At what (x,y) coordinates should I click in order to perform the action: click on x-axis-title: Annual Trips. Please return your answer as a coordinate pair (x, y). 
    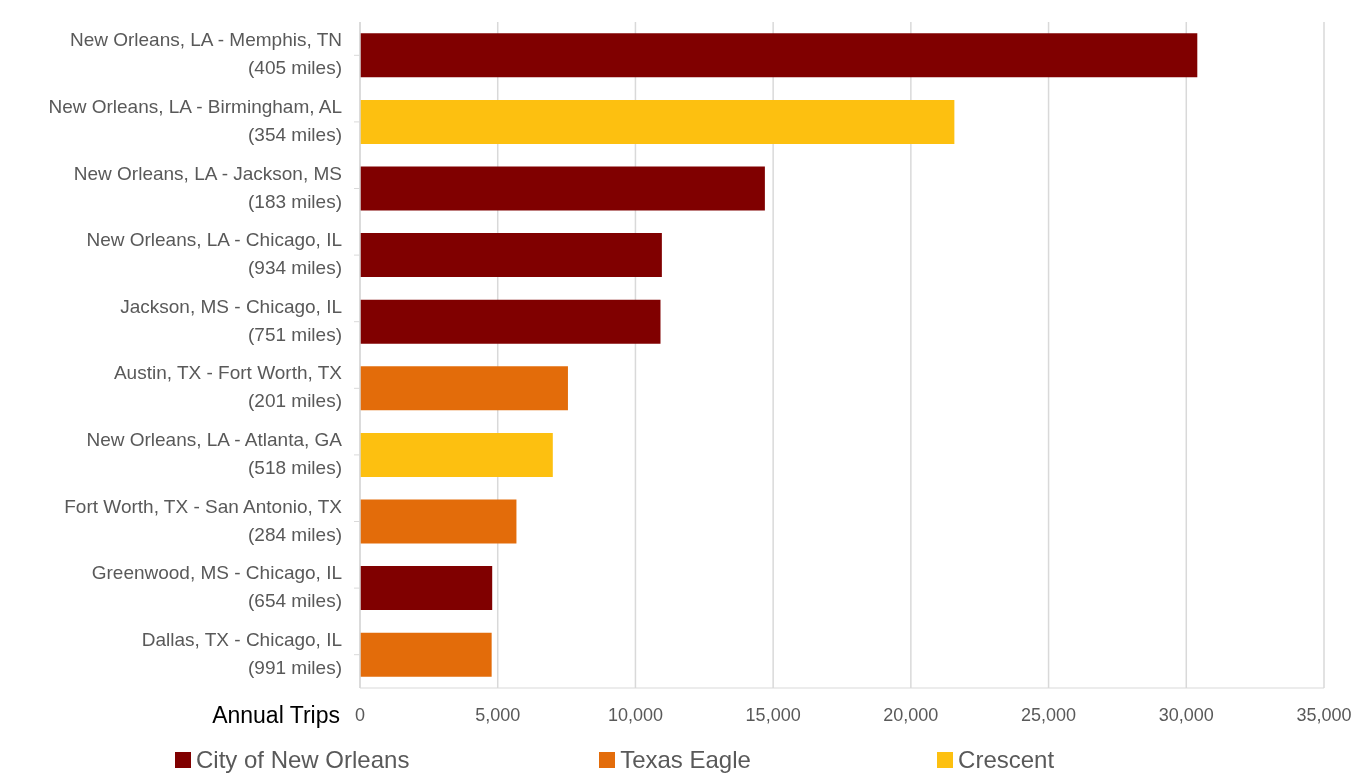
    Looking at the image, I should click on (276, 715).